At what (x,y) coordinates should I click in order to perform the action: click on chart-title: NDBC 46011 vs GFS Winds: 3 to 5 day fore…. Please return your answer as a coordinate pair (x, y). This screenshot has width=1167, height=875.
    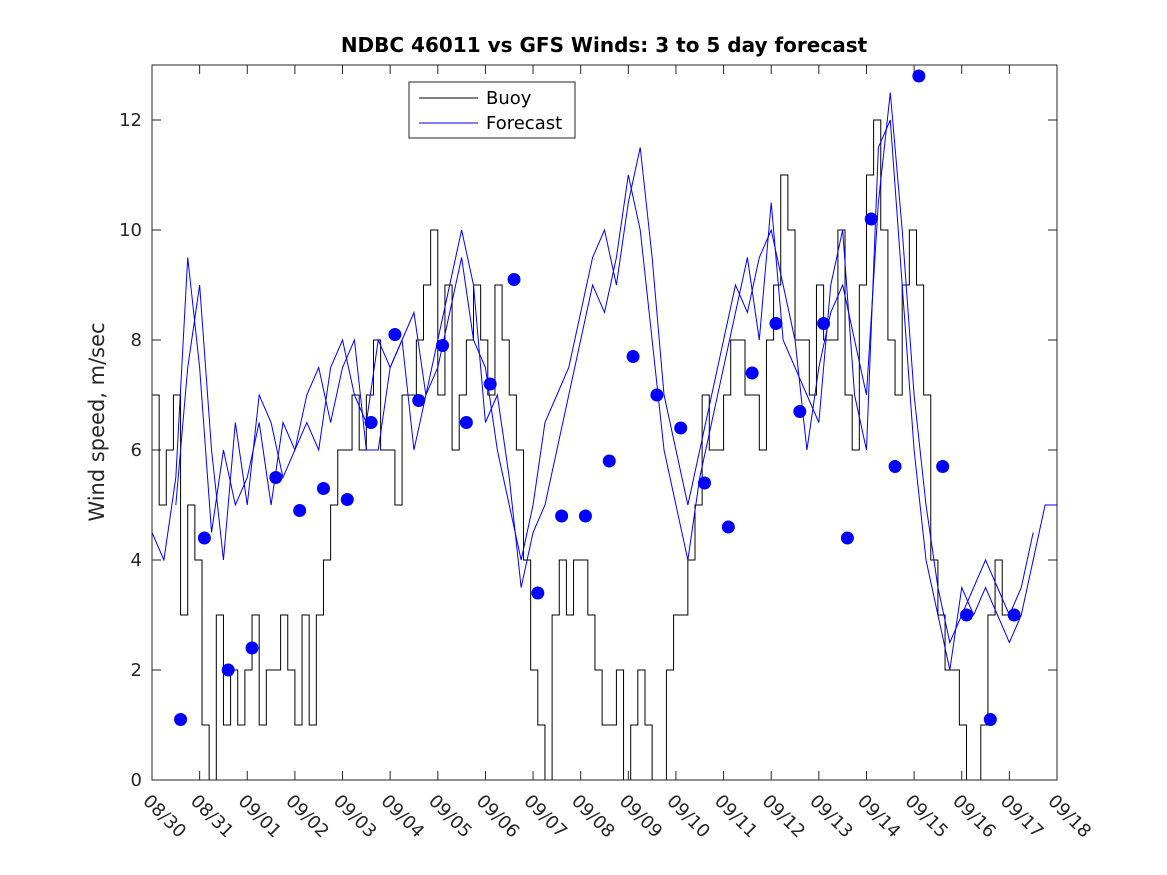
    Looking at the image, I should click on (604, 45).